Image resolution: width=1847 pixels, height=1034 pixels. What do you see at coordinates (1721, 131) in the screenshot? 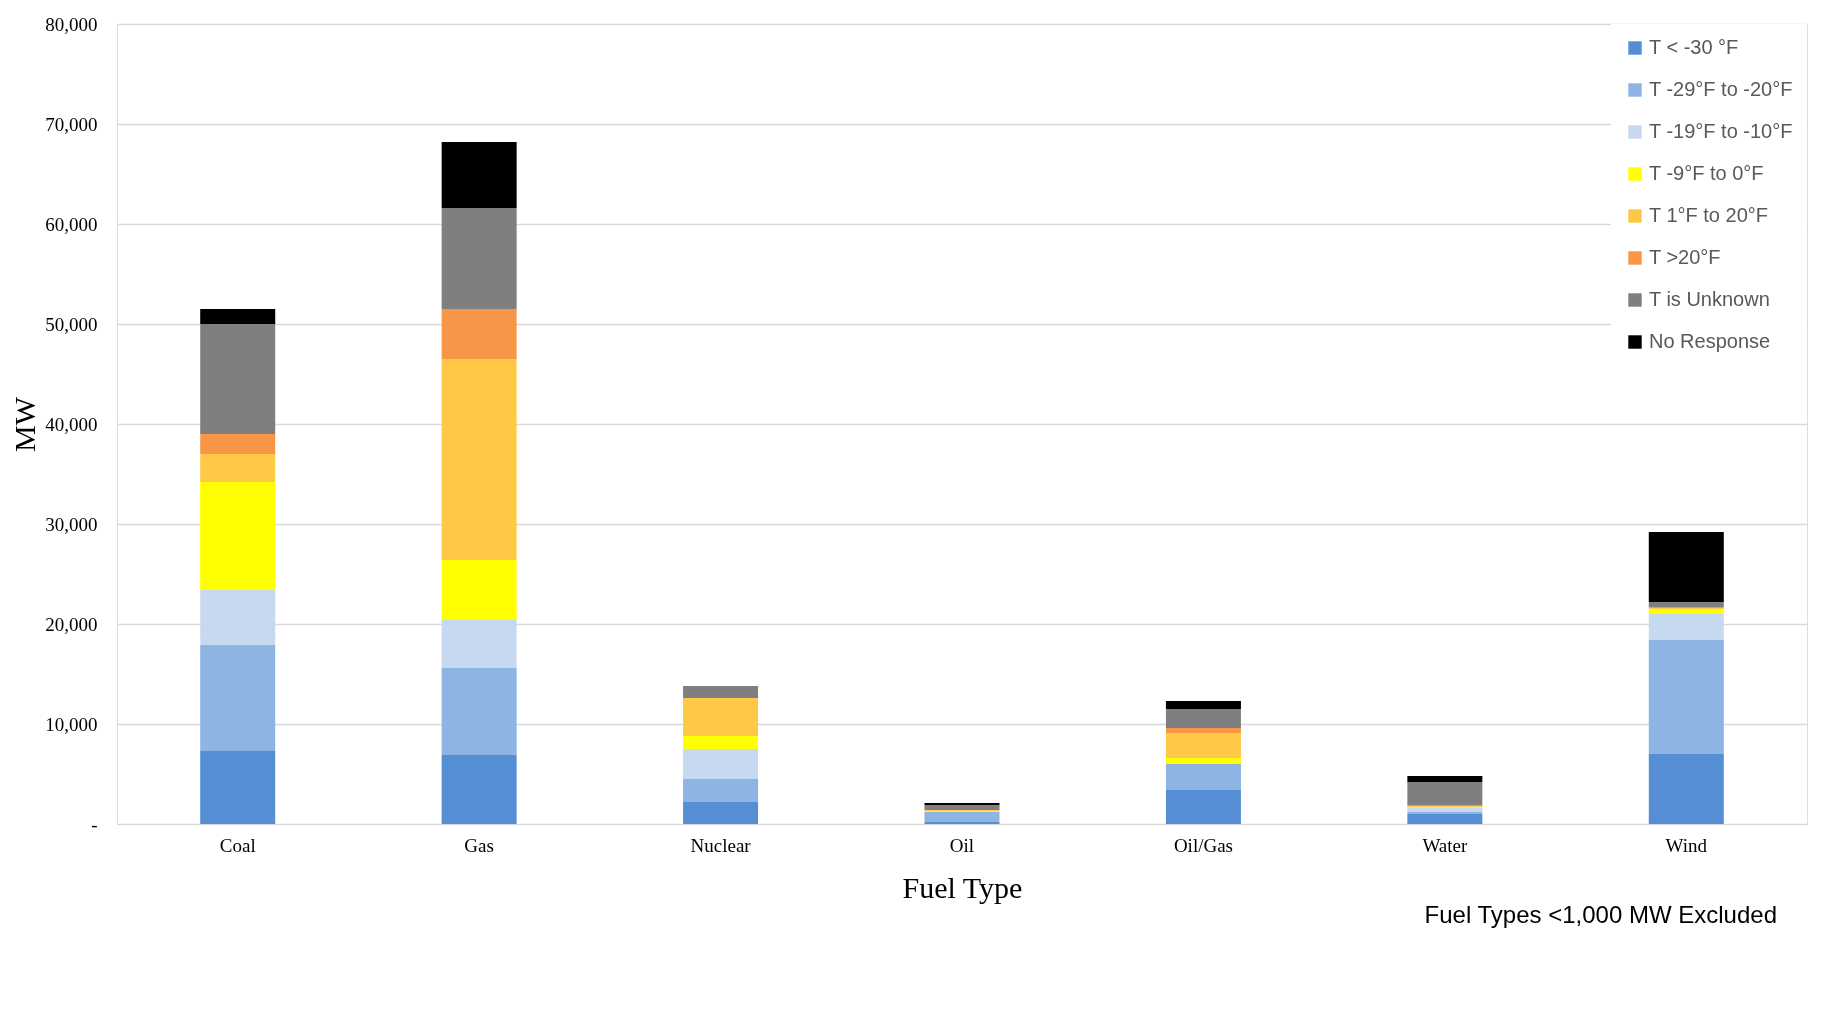
I see `legend-label: T -19°F to -10°F` at bounding box center [1721, 131].